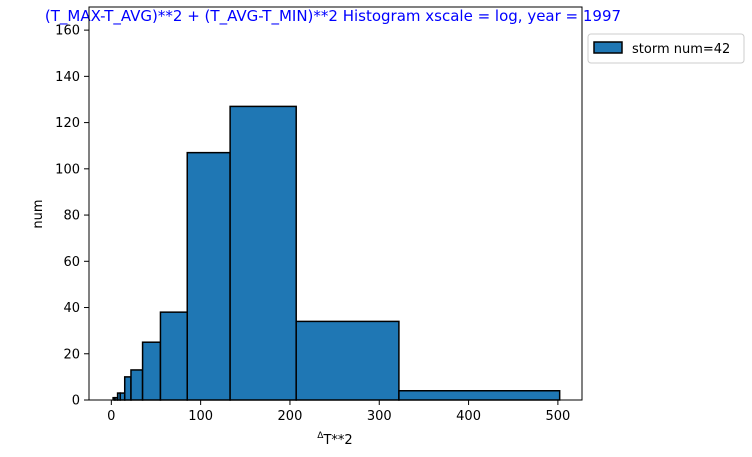 Image resolution: width=752 pixels, height=457 pixels. I want to click on x-tick-label: 500, so click(557, 416).